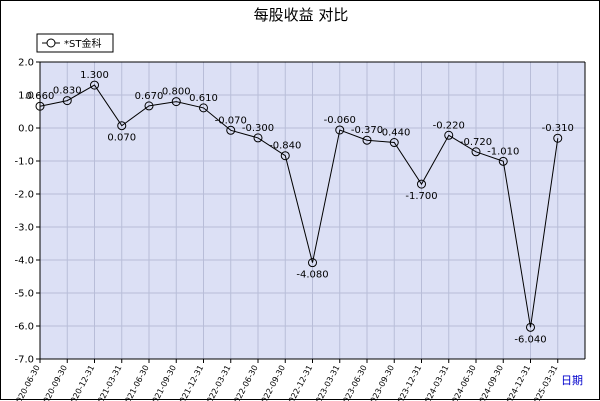 The image size is (600, 401). Describe the element at coordinates (558, 128) in the screenshot. I see `data-label: -0.310` at that location.